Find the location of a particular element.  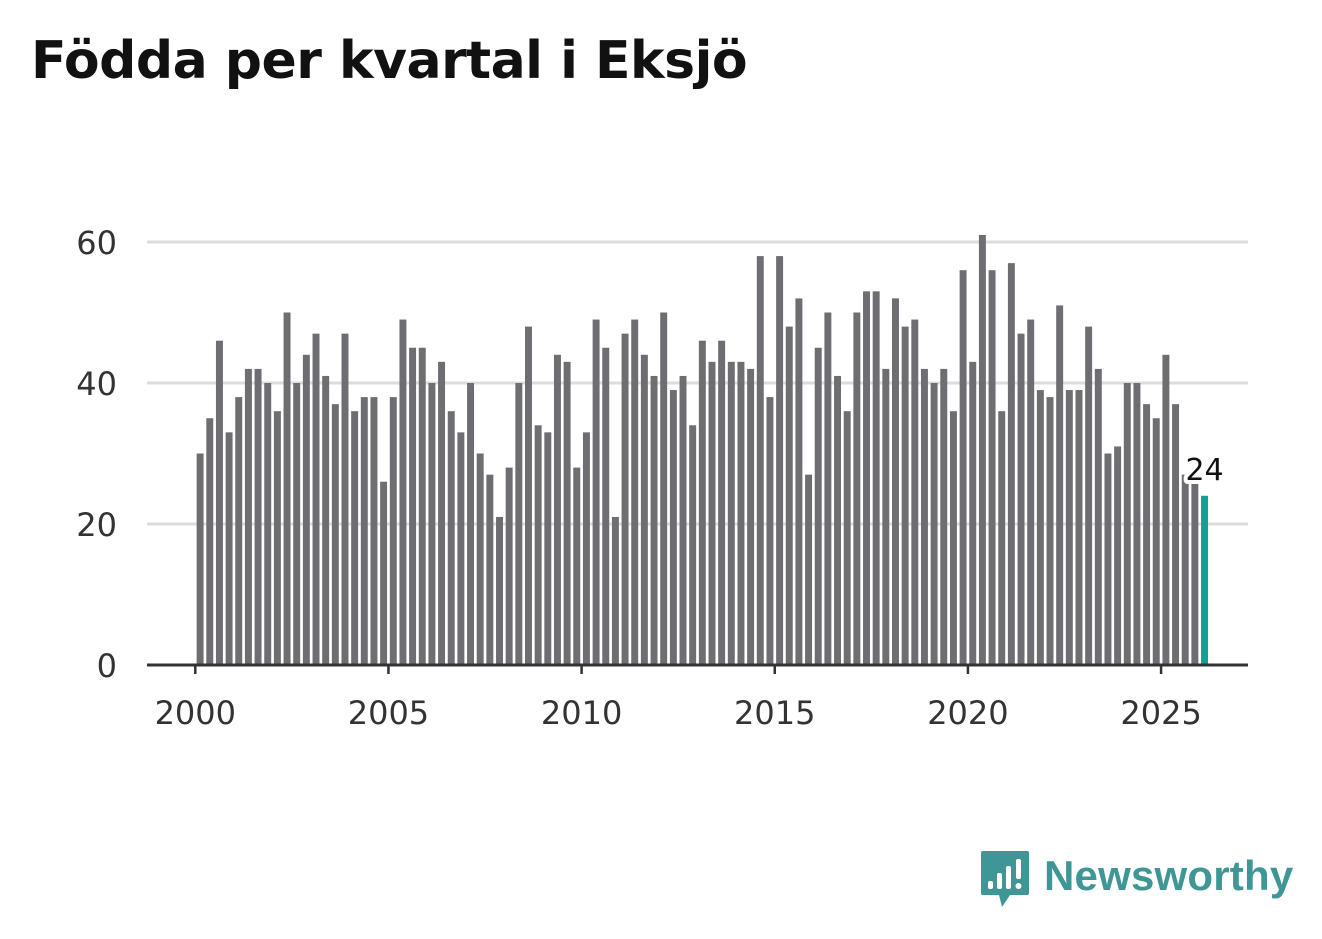

x-tick-label: 2005 is located at coordinates (388, 713).